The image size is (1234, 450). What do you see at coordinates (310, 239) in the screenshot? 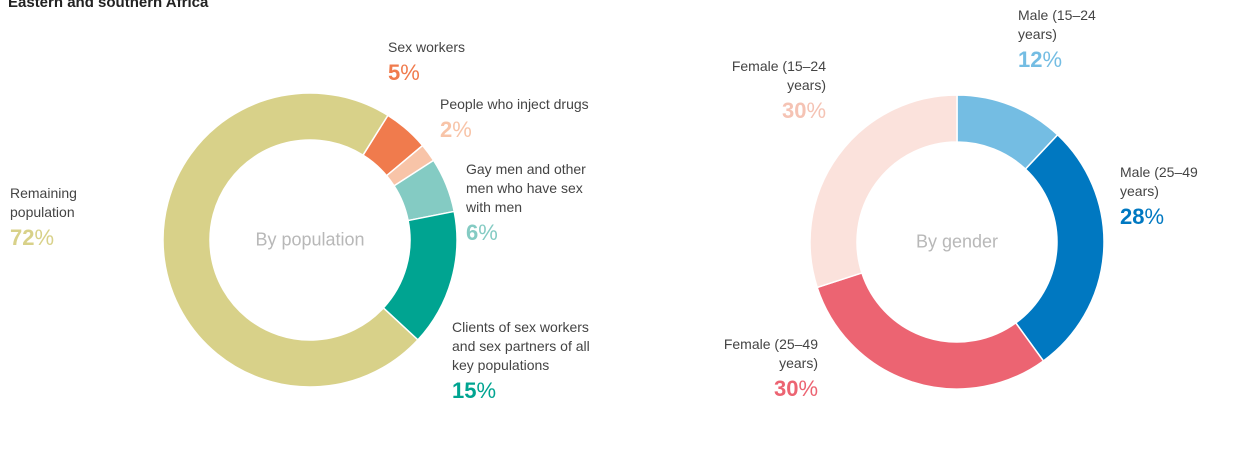
I see `center-label: By population` at bounding box center [310, 239].